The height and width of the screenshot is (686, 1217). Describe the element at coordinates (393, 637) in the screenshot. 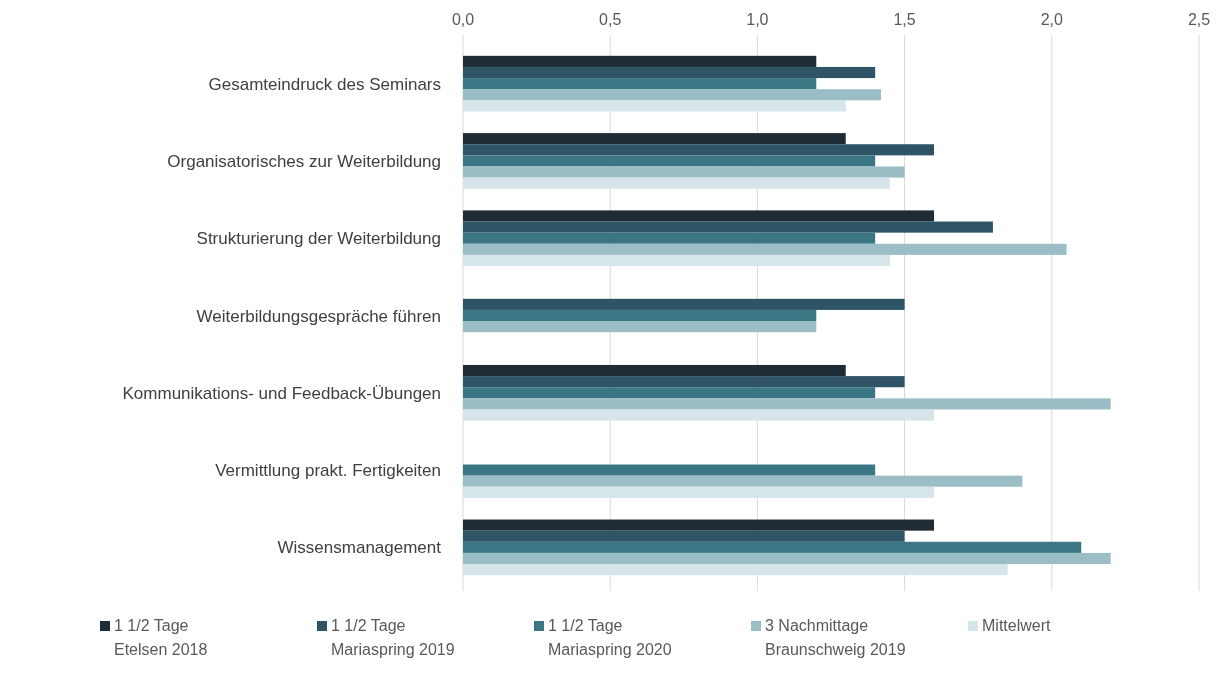

I see `legend-label: 1 1/2 Tage Mariaspring 2019` at that location.